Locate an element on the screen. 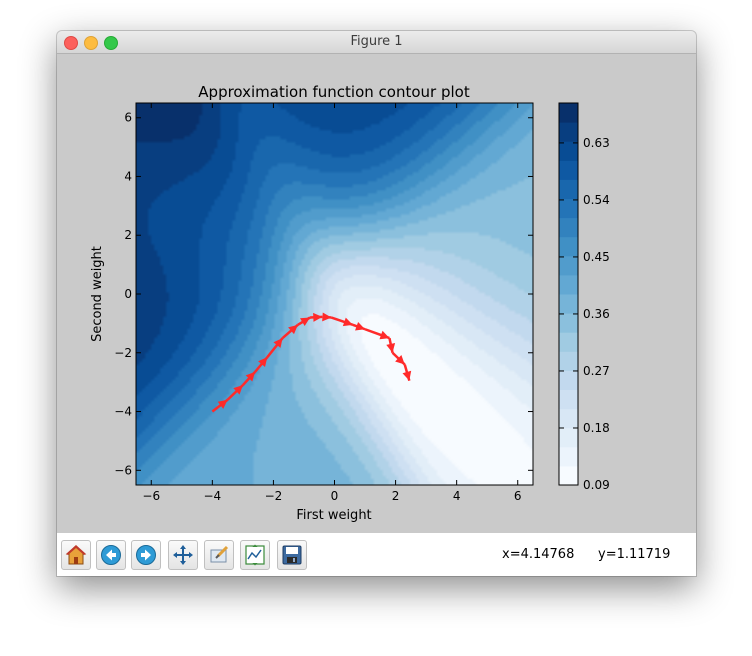 The image size is (752, 656). colorbar-tick-label: 0.45 is located at coordinates (596, 257).